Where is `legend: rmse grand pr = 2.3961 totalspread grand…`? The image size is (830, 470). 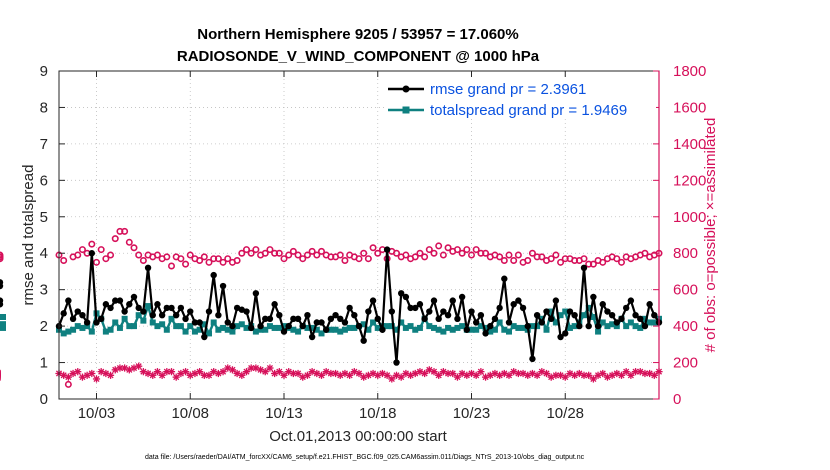
legend: rmse grand pr = 2.3961 totalspread grand… is located at coordinates (520, 98).